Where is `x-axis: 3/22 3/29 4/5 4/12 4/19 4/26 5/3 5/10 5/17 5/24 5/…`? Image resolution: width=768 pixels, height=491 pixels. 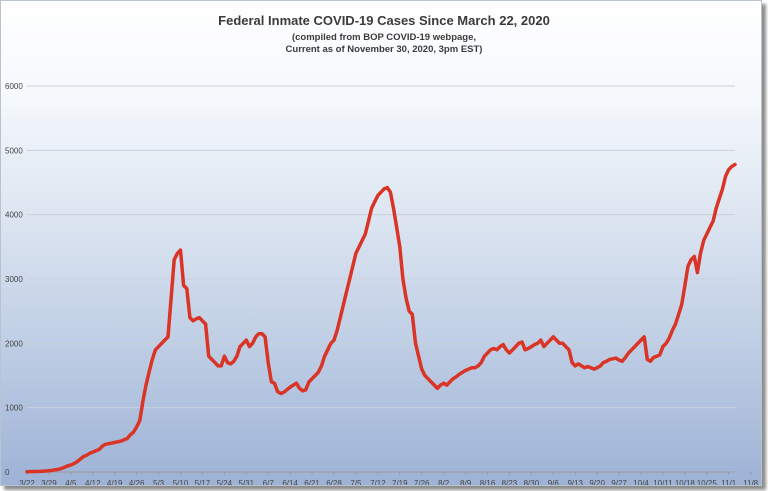
x-axis: 3/22 3/29 4/5 4/12 4/19 4/26 5/3 5/10 5/17 5/24 5/… is located at coordinates (389, 478).